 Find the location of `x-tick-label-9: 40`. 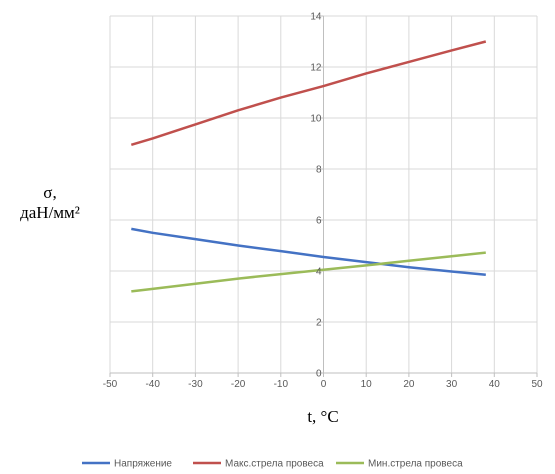

x-tick-label-9: 40 is located at coordinates (495, 384).